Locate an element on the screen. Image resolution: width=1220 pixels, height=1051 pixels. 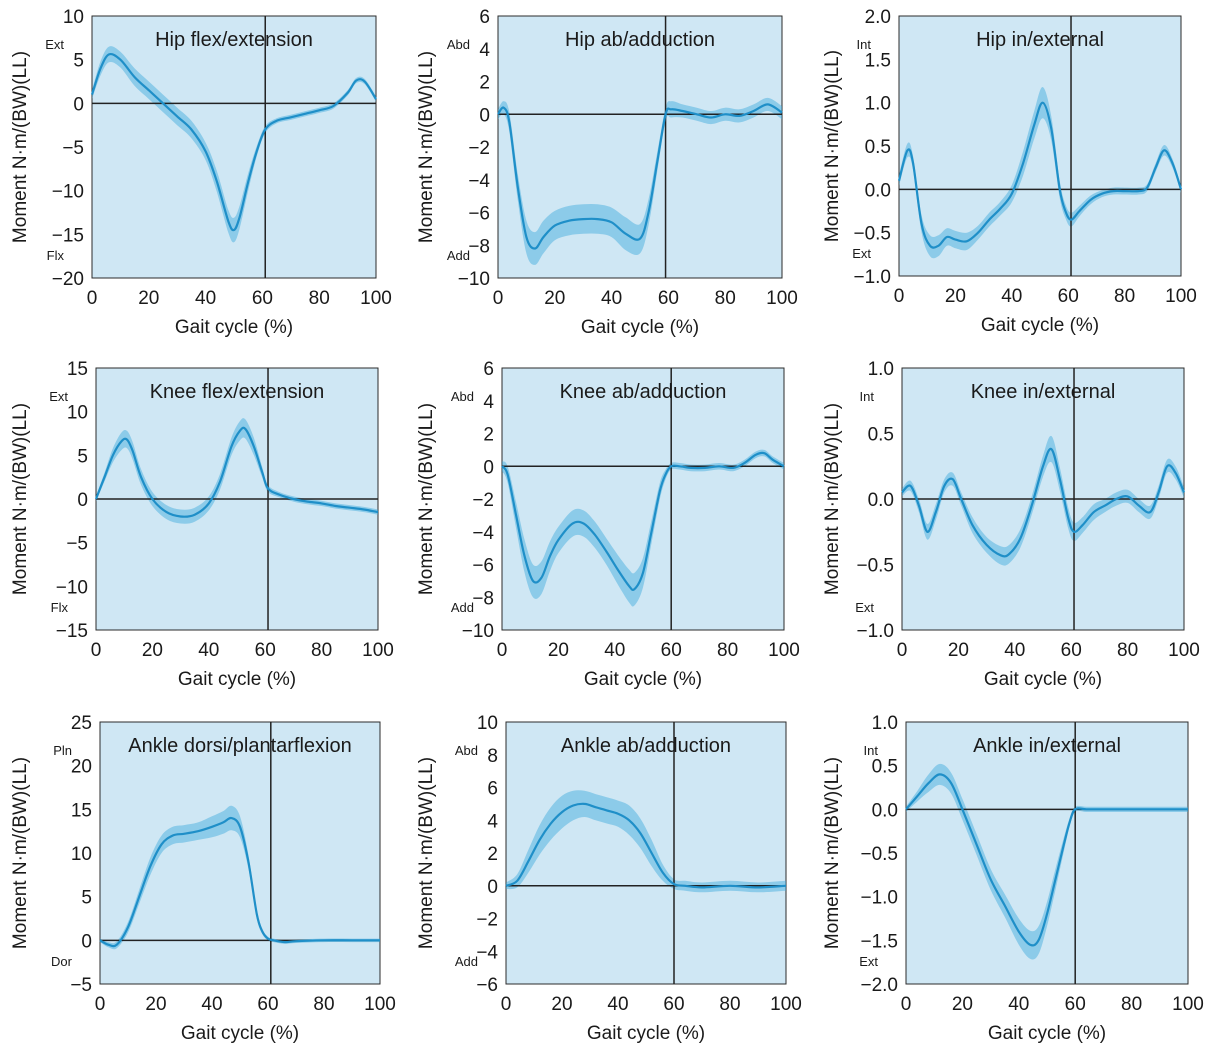
y-tick-label: 2.0 is located at coordinates (878, 17).